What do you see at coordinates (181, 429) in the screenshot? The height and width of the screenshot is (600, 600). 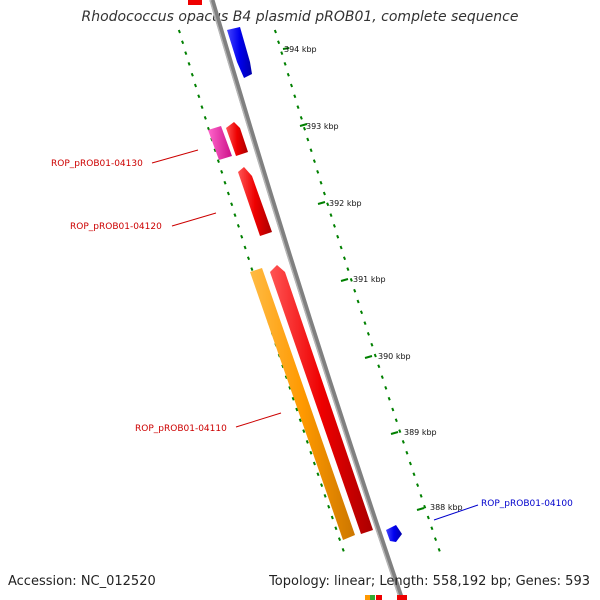 I see `gene-label: ROP_pROB01-04110` at bounding box center [181, 429].